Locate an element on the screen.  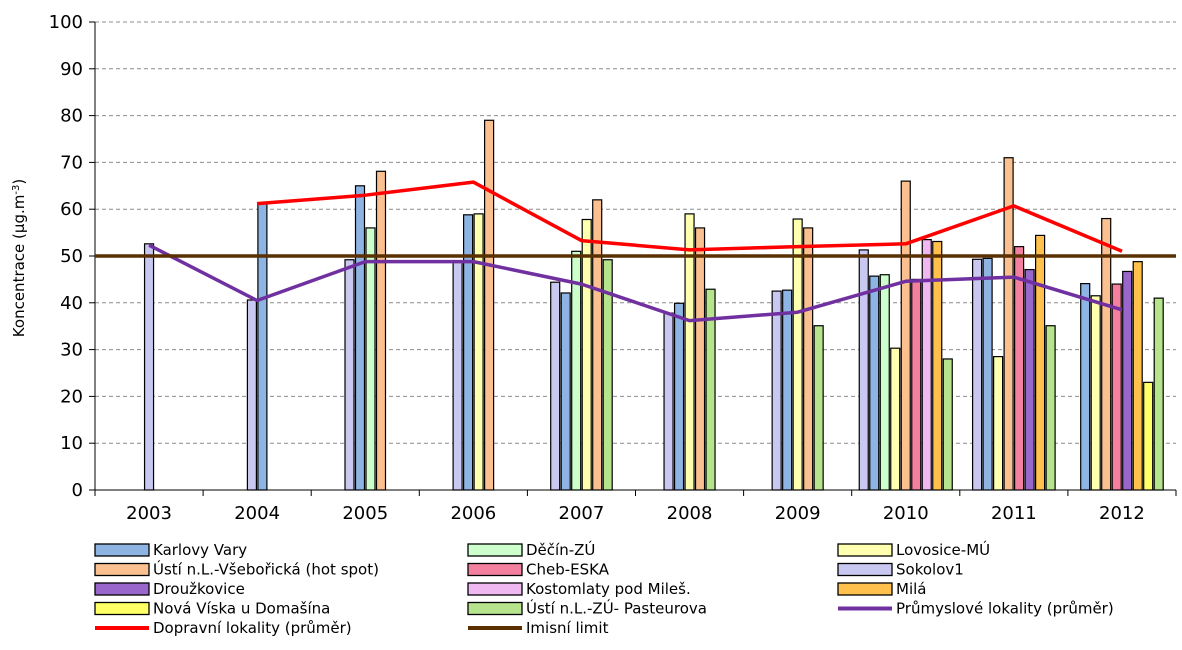
legend-item: Kostomlaty pod Mileš. is located at coordinates (579, 589).